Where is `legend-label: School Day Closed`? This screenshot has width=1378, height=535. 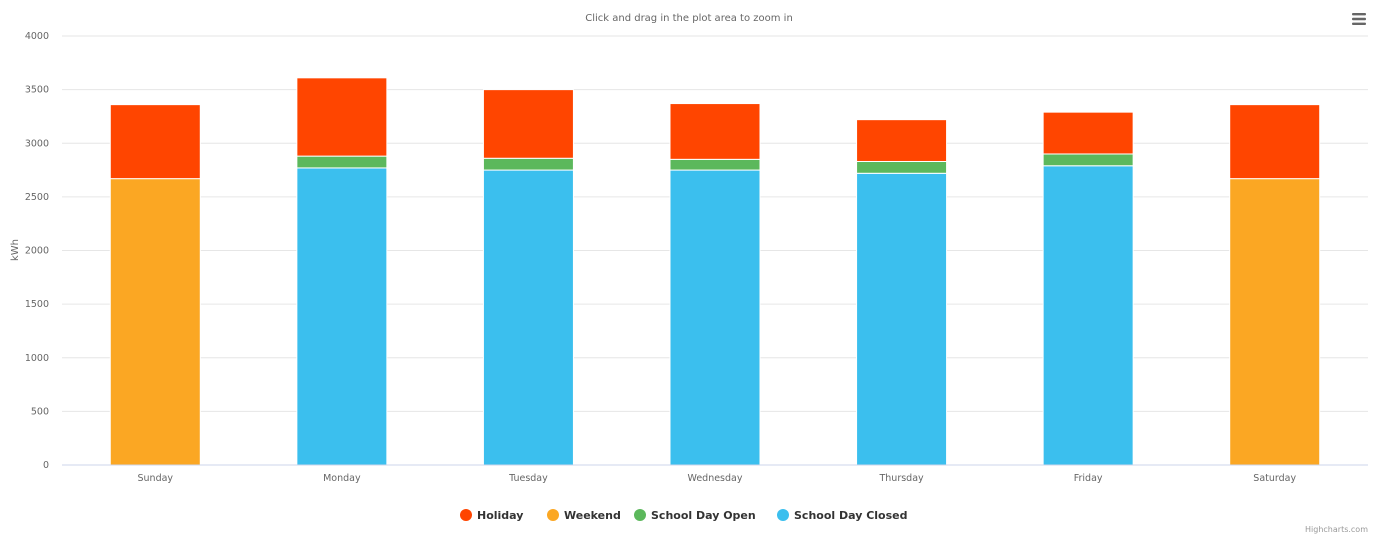 legend-label: School Day Closed is located at coordinates (851, 515).